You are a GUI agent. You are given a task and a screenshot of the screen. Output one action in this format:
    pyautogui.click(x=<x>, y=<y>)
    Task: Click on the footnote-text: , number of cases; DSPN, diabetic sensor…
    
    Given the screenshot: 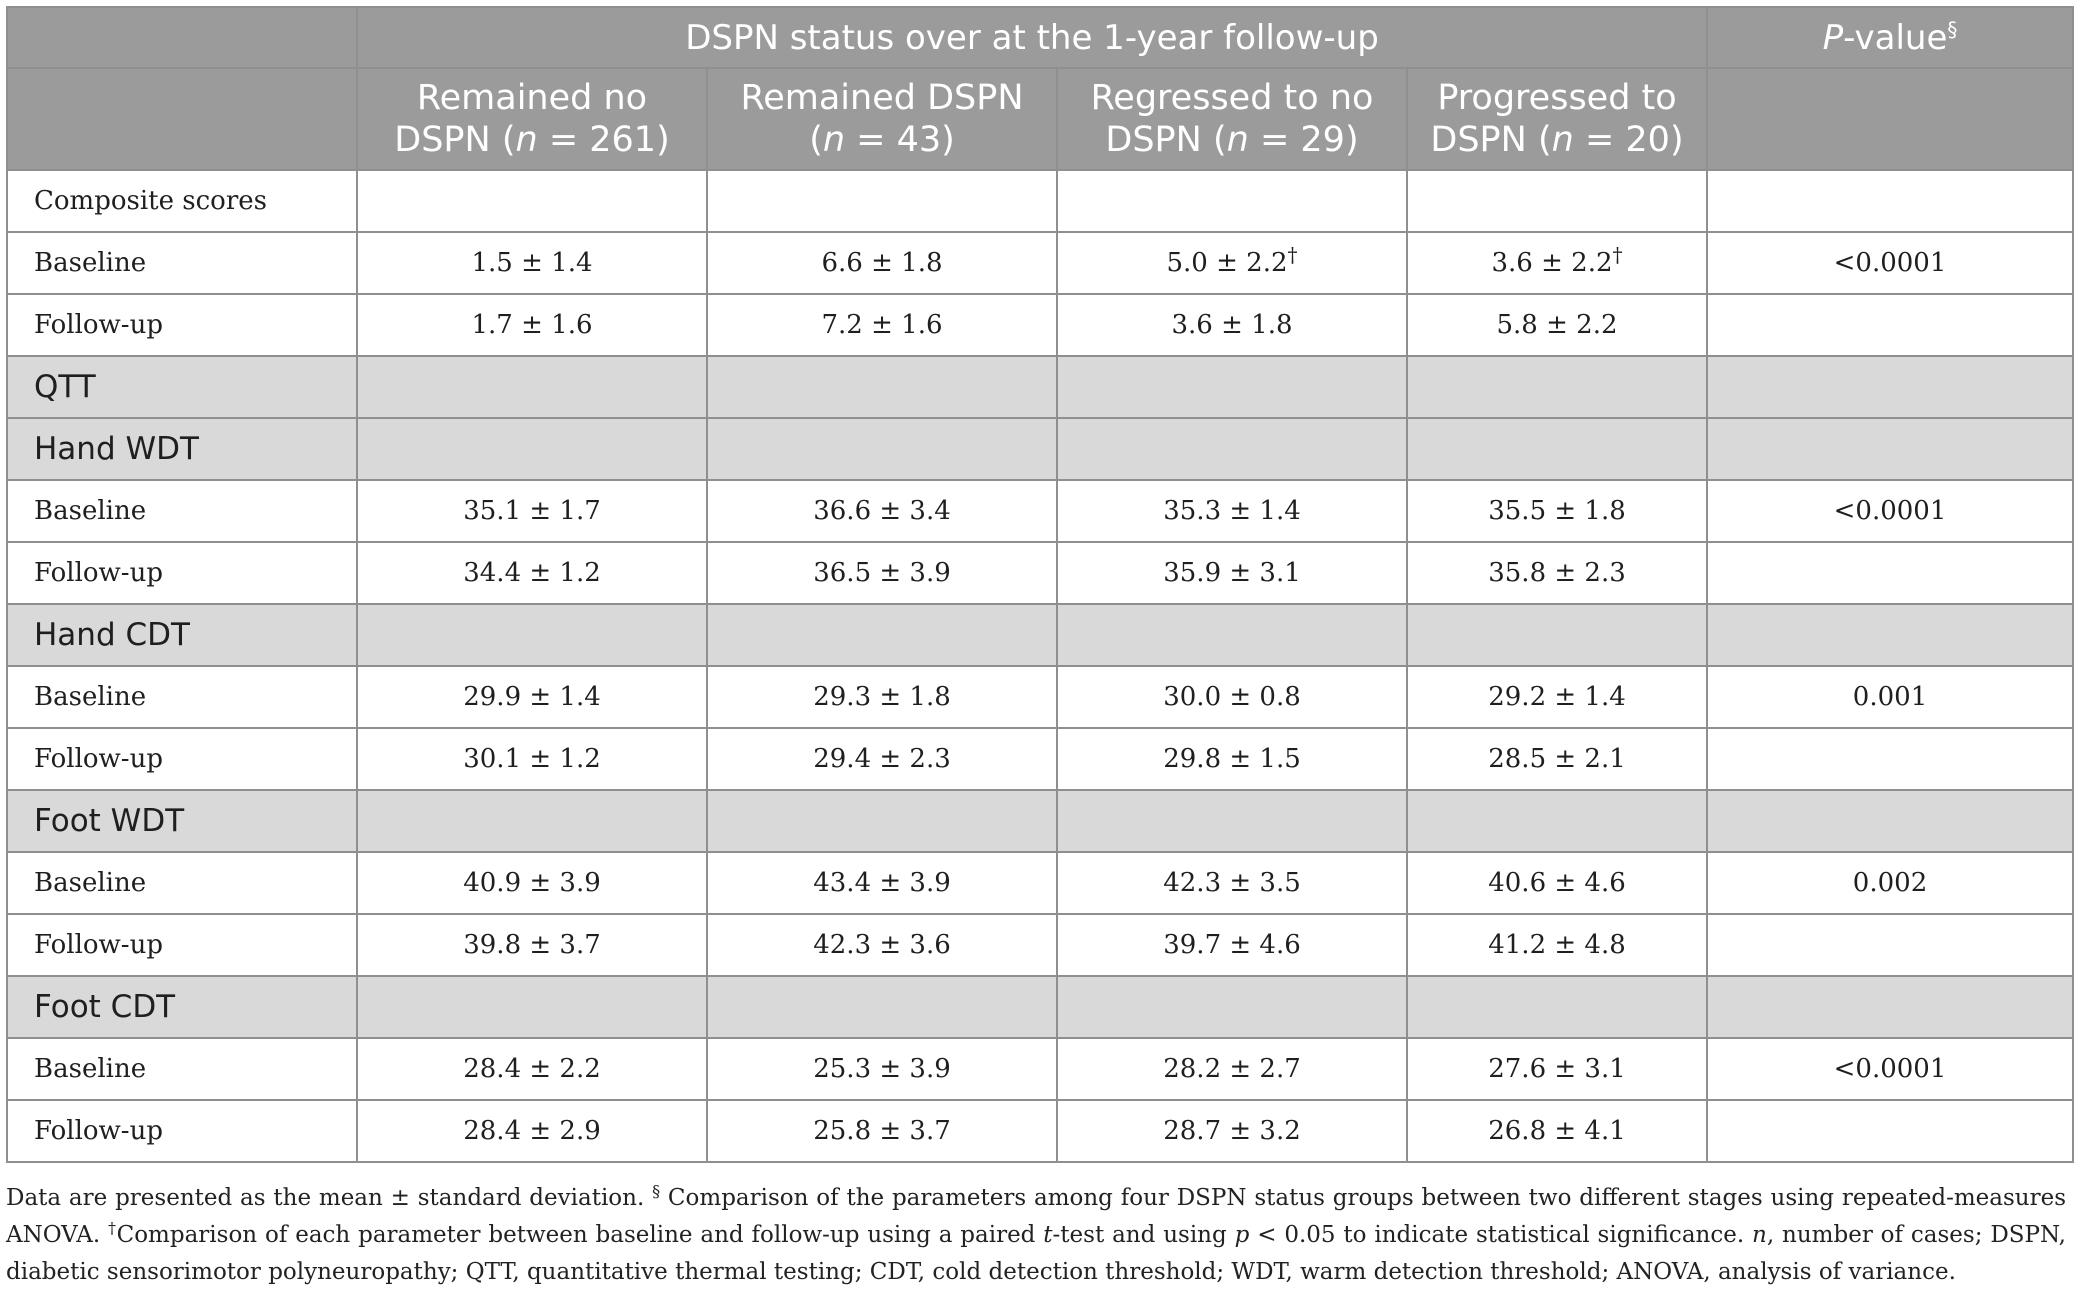 What is the action you would take?
    pyautogui.click(x=1036, y=1253)
    